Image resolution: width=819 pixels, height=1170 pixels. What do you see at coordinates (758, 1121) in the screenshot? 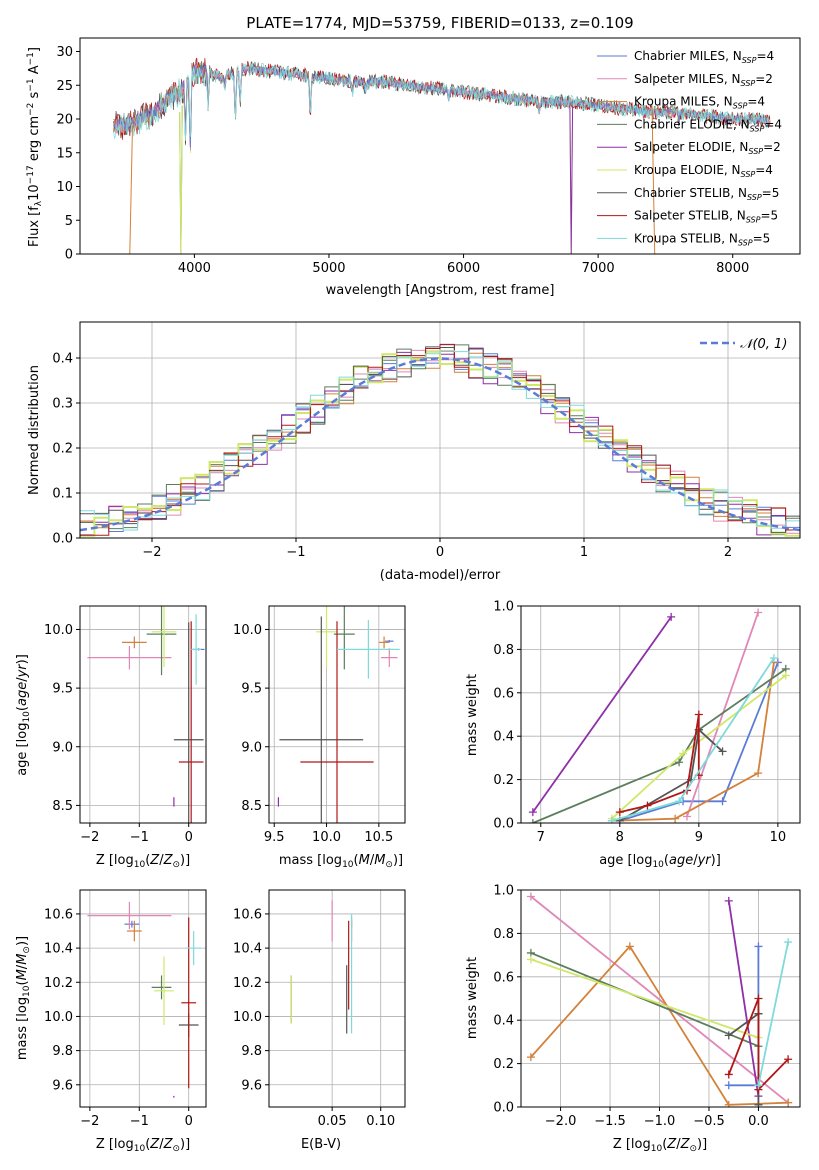
I see `x-tick-label: 0.0` at bounding box center [758, 1121].